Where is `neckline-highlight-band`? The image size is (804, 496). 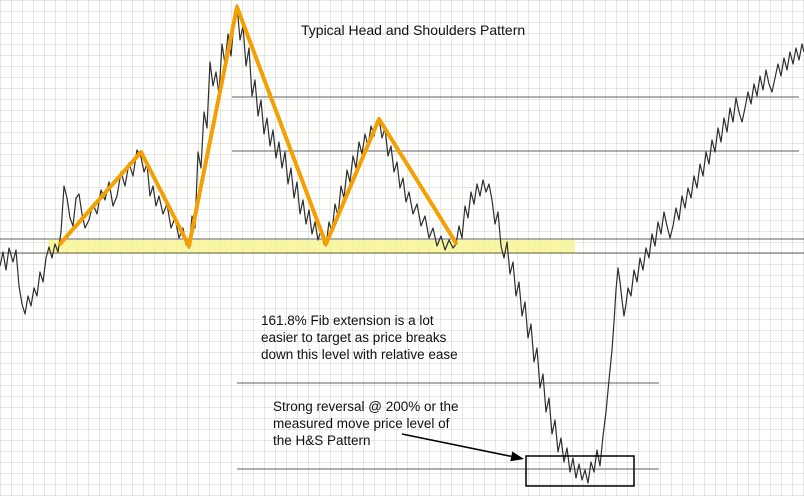
neckline-highlight-band is located at coordinates (311, 247).